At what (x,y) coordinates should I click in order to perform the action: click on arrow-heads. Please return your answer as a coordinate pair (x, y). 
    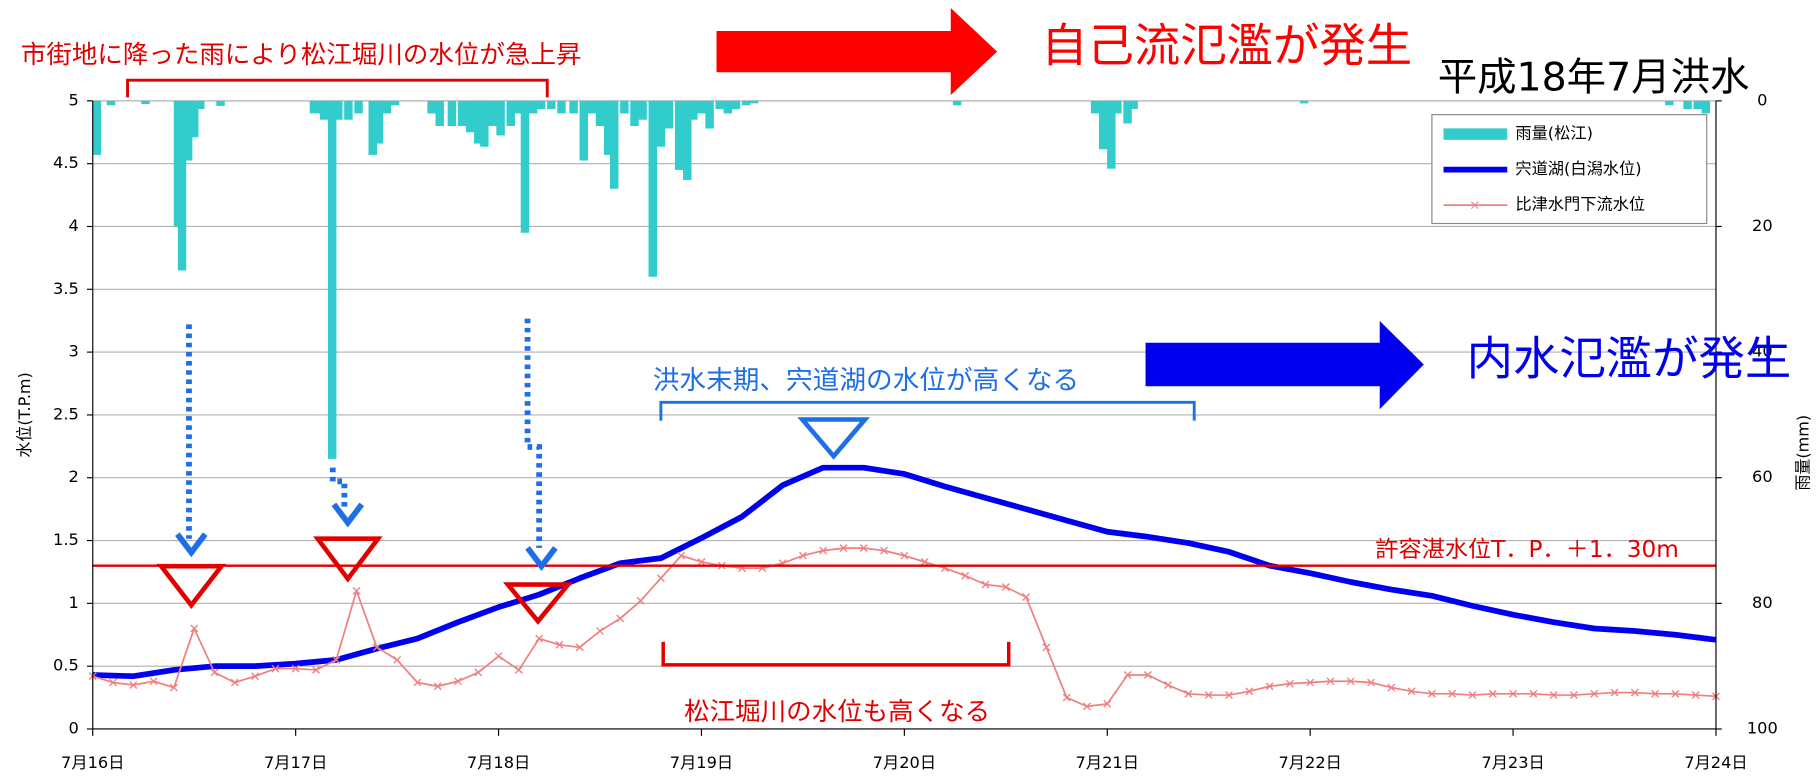
    Looking at the image, I should click on (366, 536).